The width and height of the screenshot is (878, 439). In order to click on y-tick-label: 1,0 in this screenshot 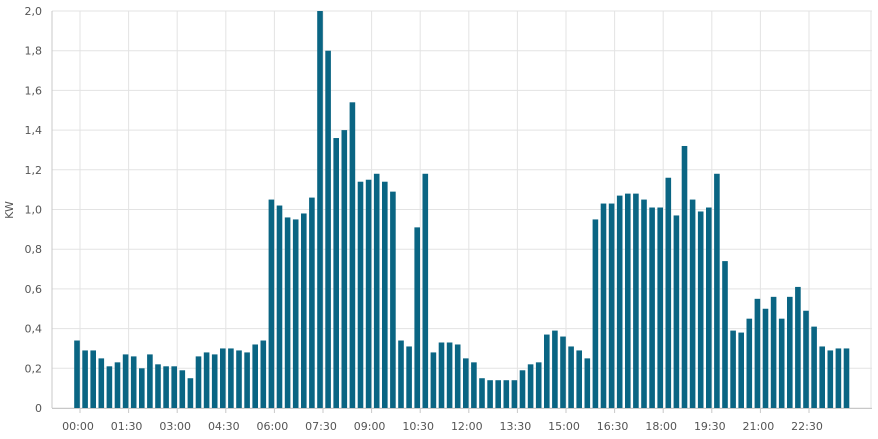, I will do `click(34, 210)`.